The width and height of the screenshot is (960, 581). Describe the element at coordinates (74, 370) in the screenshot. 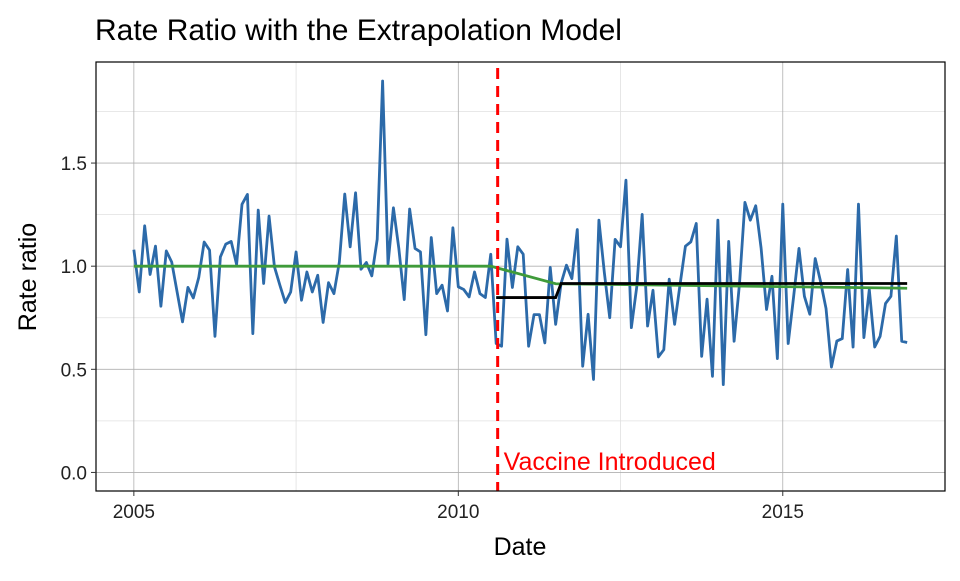

I see `y-tick-label: 0.5` at that location.